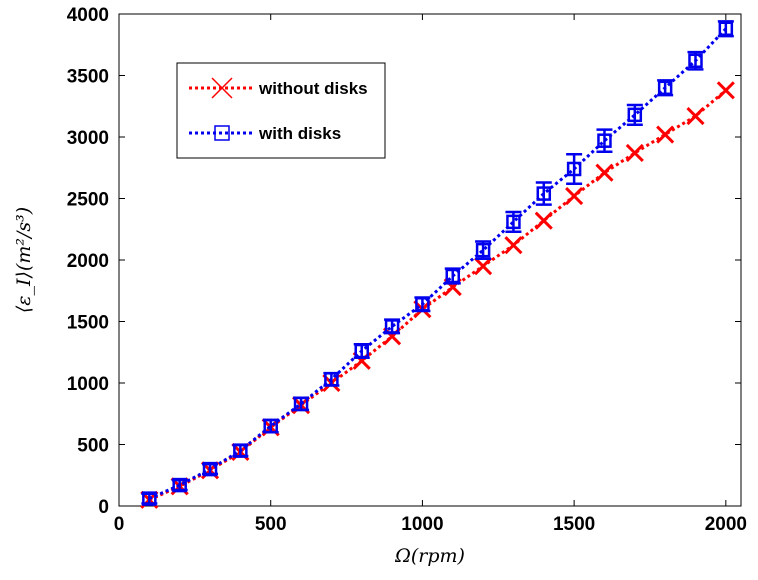  Describe the element at coordinates (271, 524) in the screenshot. I see `x-tick-label: 500` at that location.